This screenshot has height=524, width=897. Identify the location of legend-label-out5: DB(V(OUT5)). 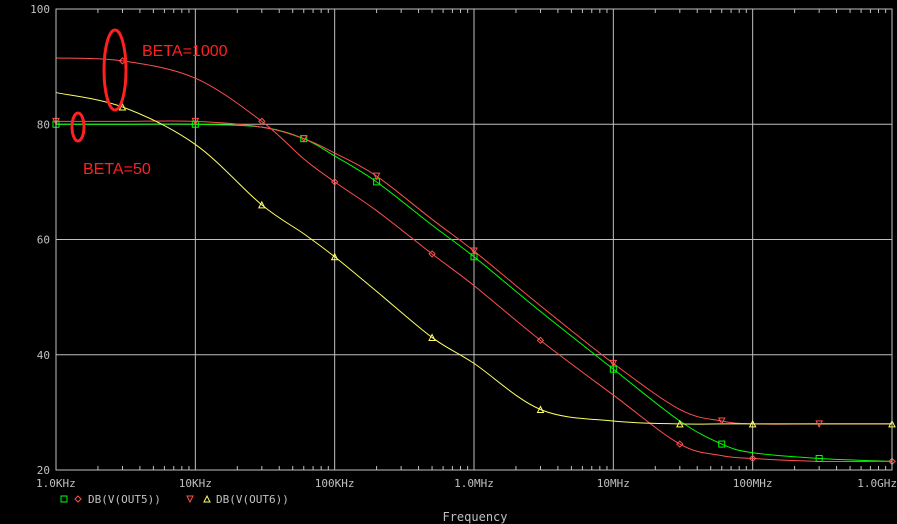
(124, 499).